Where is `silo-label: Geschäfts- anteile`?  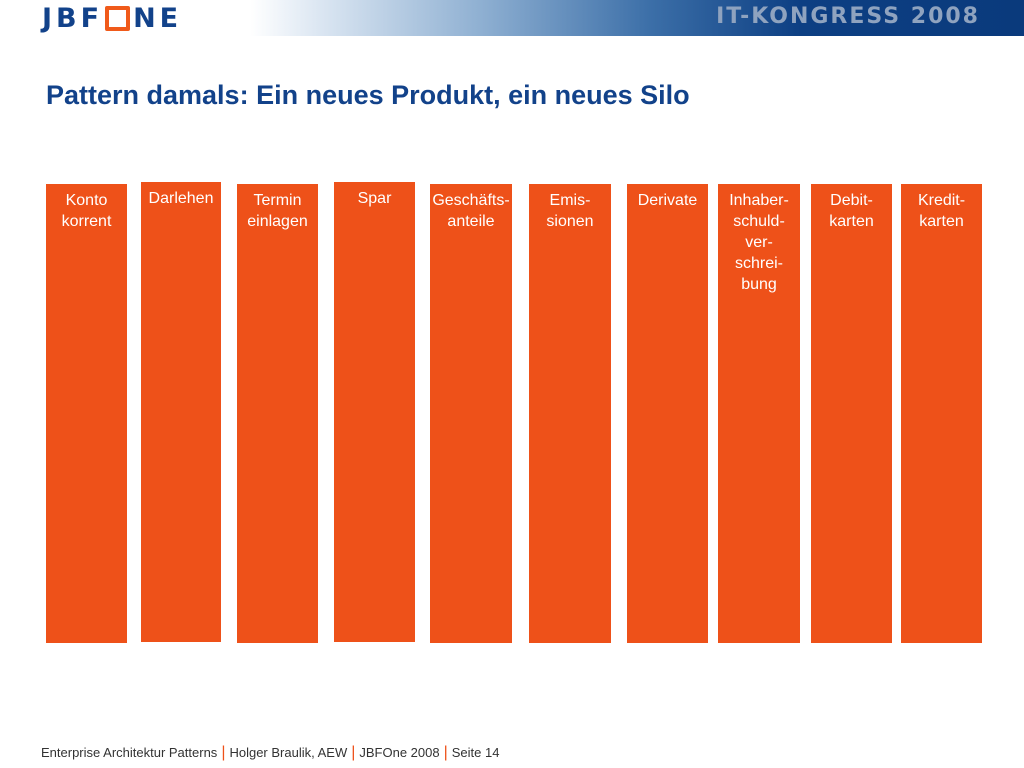
silo-label: Geschäfts- anteile is located at coordinates (471, 211).